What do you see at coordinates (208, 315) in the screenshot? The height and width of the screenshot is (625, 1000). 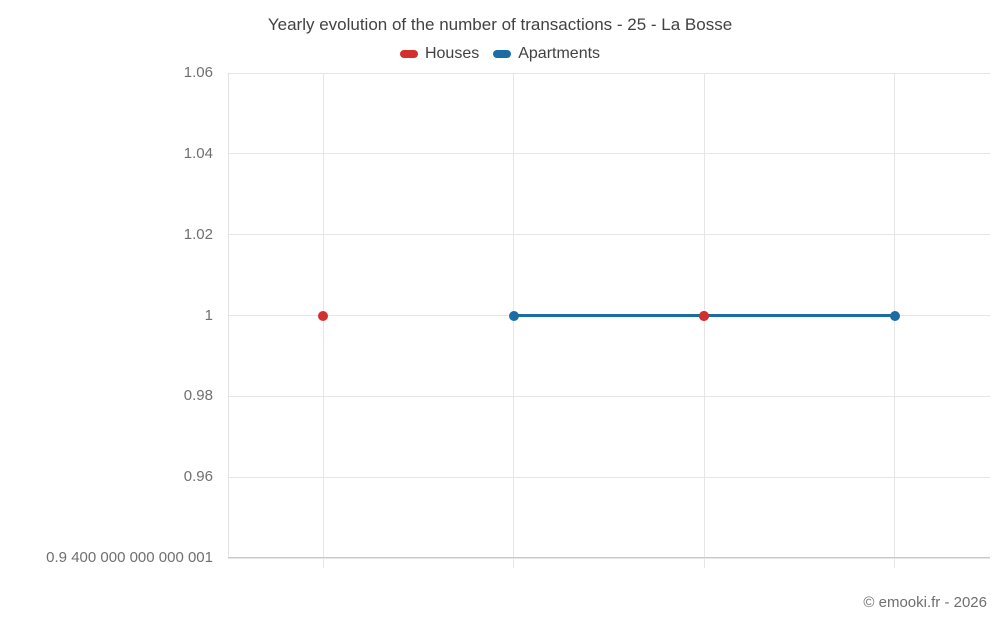 I see `y-tick-label: 1` at bounding box center [208, 315].